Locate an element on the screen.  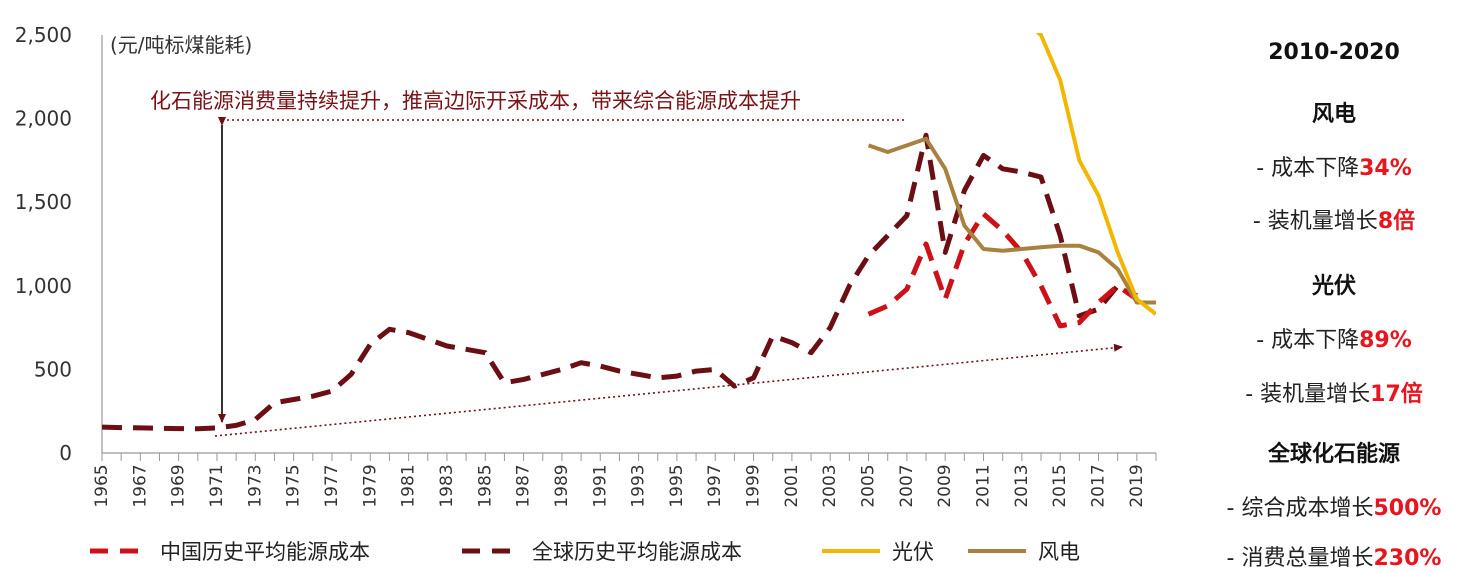
pv-cost-line: - 成本下降89% is located at coordinates (1334, 338).